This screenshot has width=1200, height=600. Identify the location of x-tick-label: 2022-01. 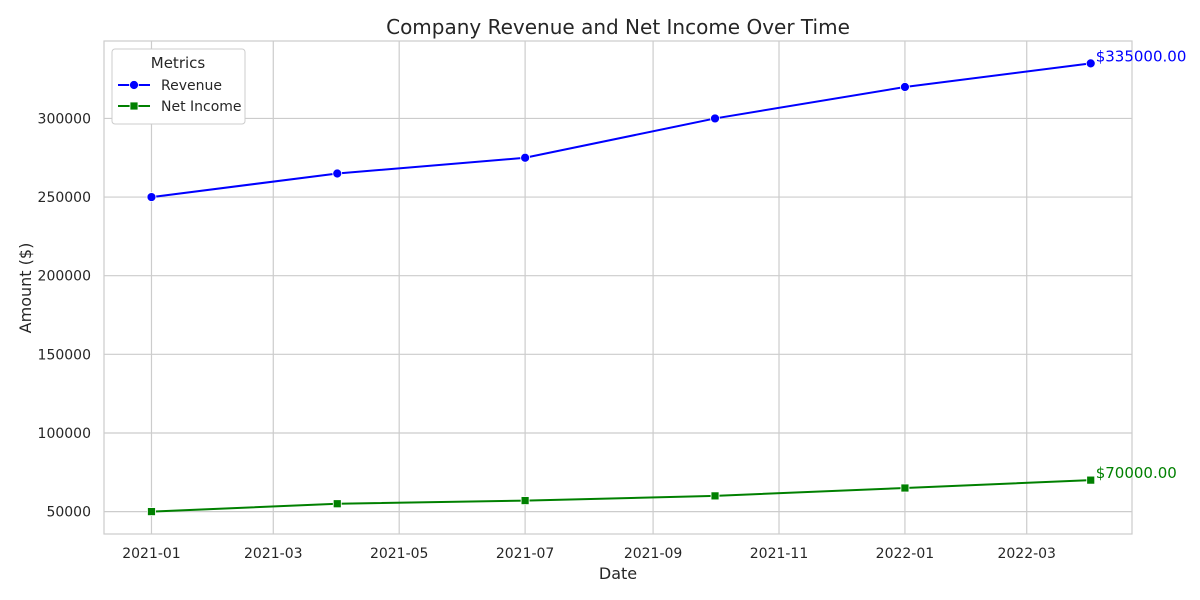
(905, 554).